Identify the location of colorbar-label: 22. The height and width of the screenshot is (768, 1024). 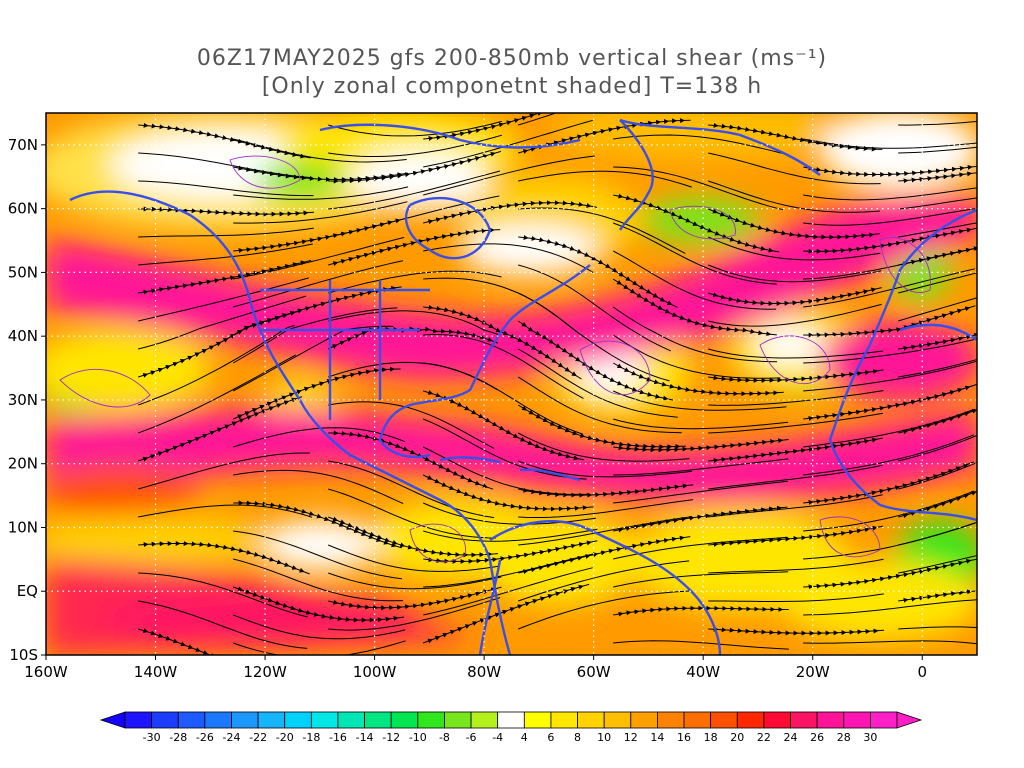
(764, 737).